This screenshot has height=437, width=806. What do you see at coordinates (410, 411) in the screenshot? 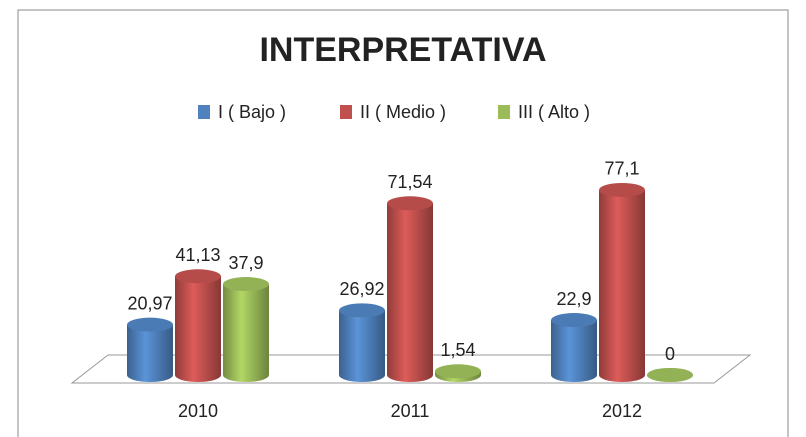
I see `x-tick-label: 2011` at bounding box center [410, 411].